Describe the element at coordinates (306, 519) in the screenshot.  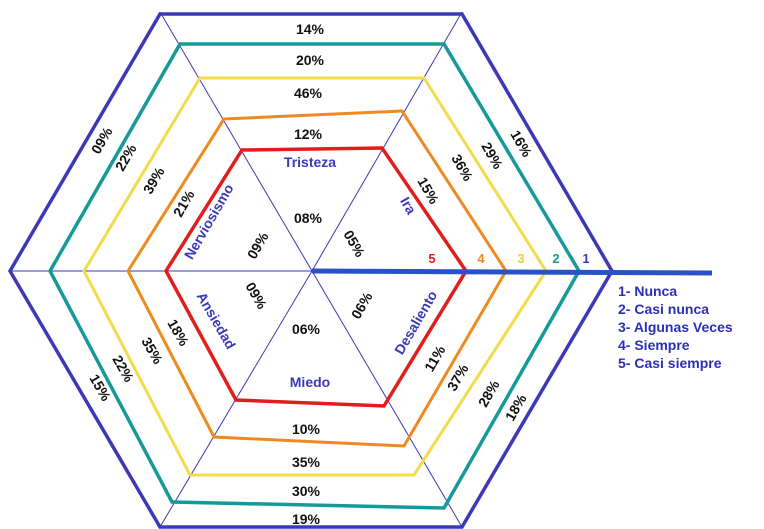
I see `value-miedo-level-1: 19%` at that location.